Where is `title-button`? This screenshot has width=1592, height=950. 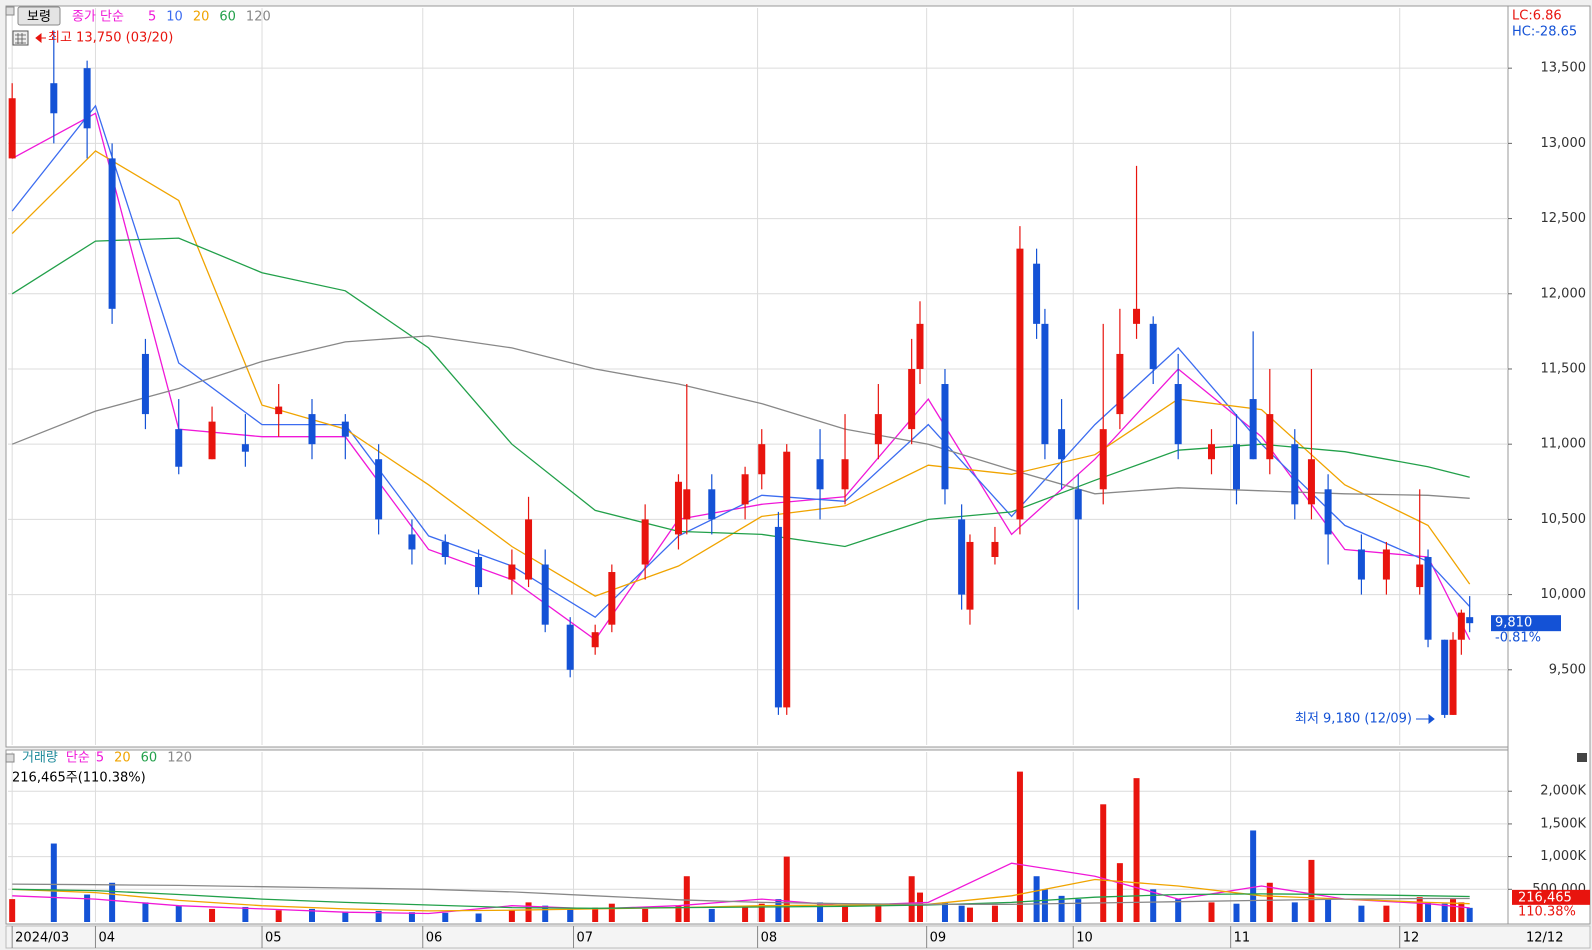
title-button is located at coordinates (39, 16).